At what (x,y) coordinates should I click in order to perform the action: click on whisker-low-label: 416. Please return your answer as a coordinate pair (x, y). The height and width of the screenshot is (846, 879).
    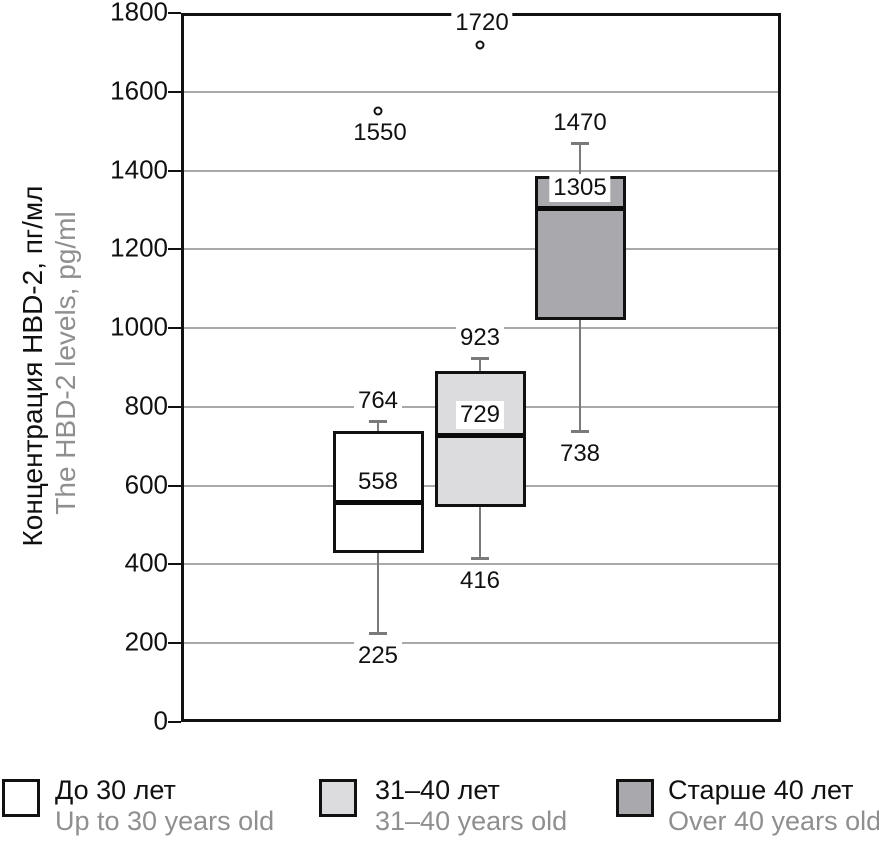
    Looking at the image, I should click on (480, 581).